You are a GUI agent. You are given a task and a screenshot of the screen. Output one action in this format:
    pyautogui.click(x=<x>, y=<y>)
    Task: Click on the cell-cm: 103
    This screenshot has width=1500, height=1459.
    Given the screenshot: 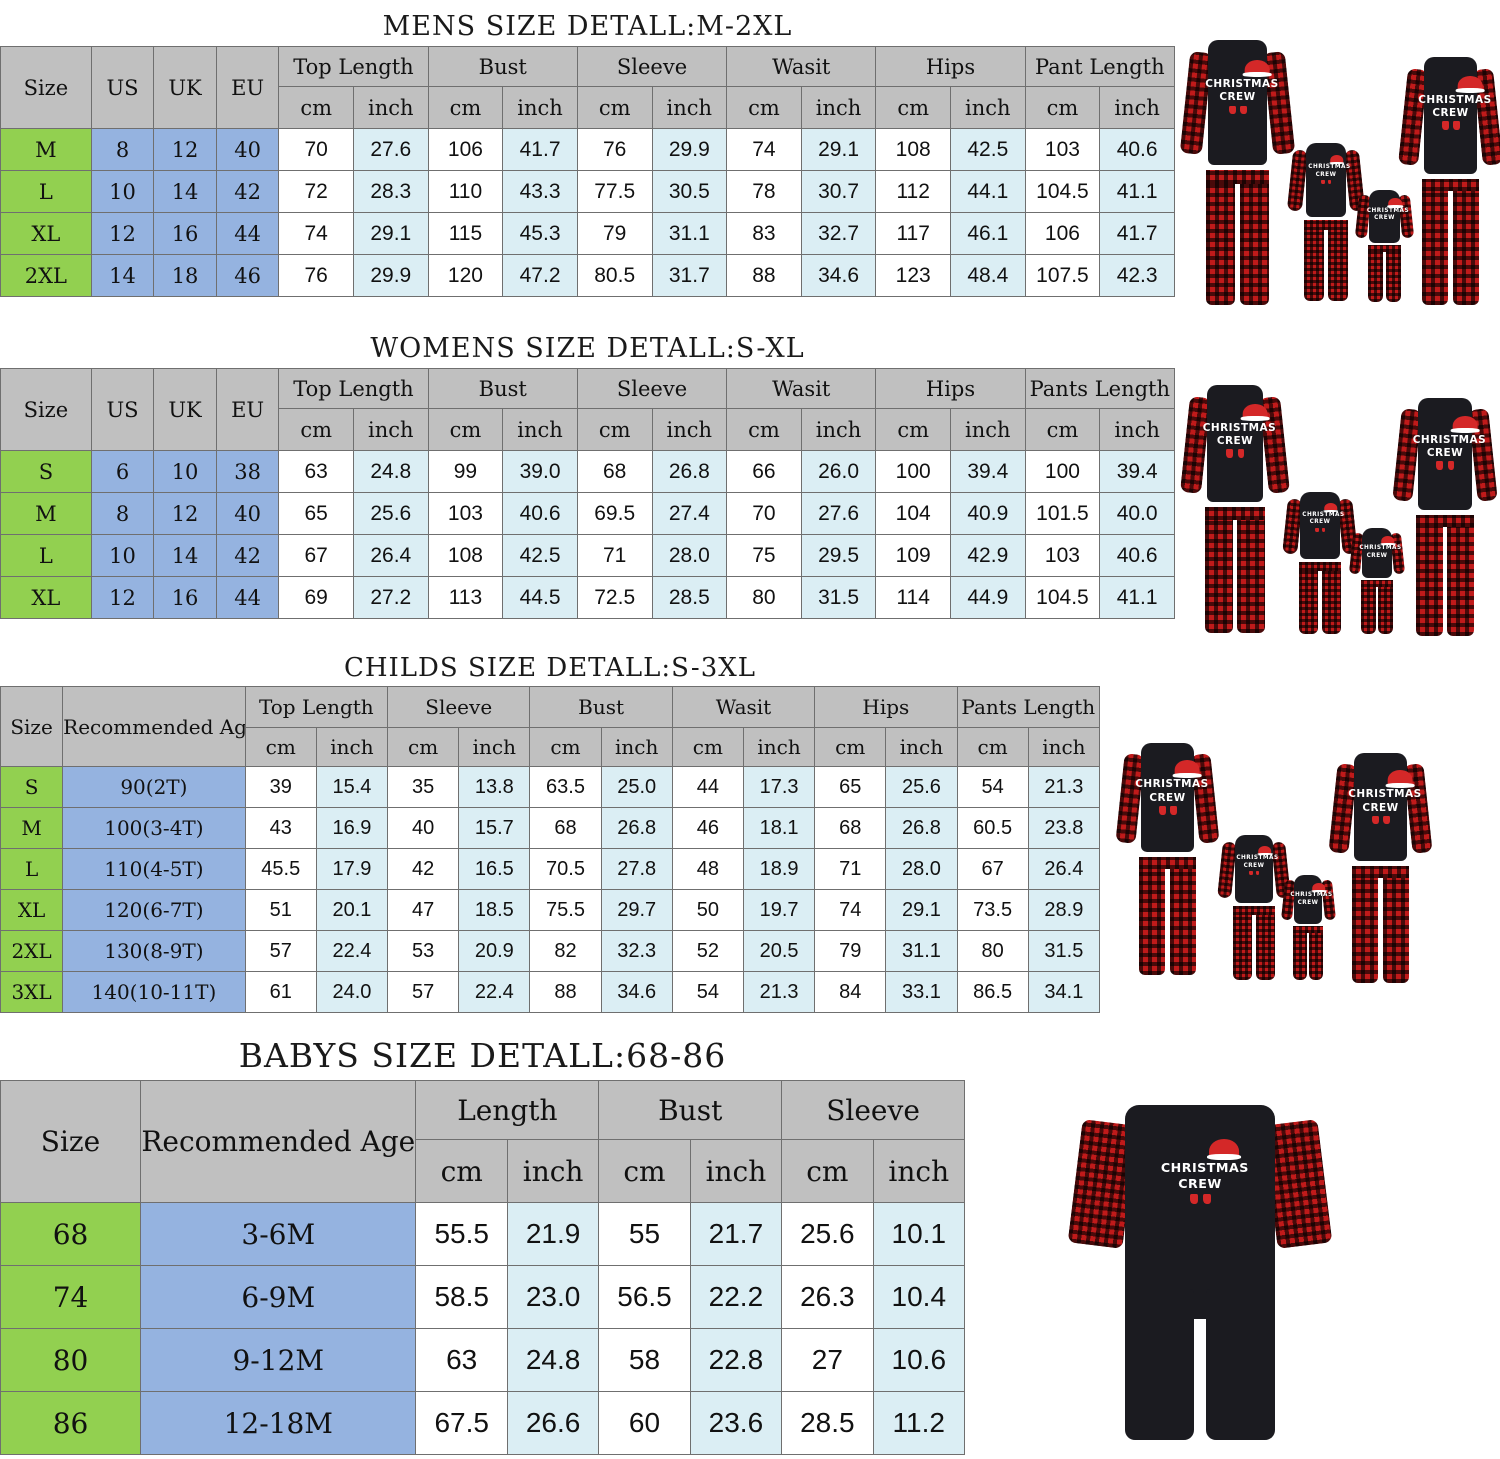 What is the action you would take?
    pyautogui.click(x=1062, y=149)
    